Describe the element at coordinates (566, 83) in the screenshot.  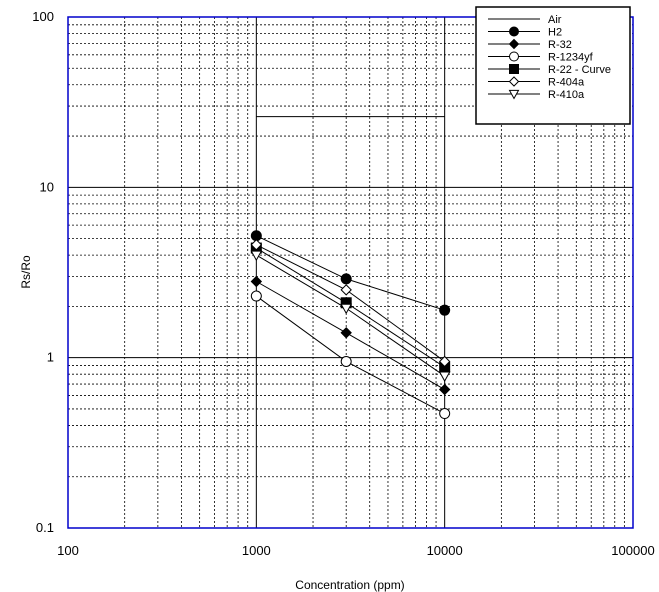
I see `legend-label: R-404a` at that location.